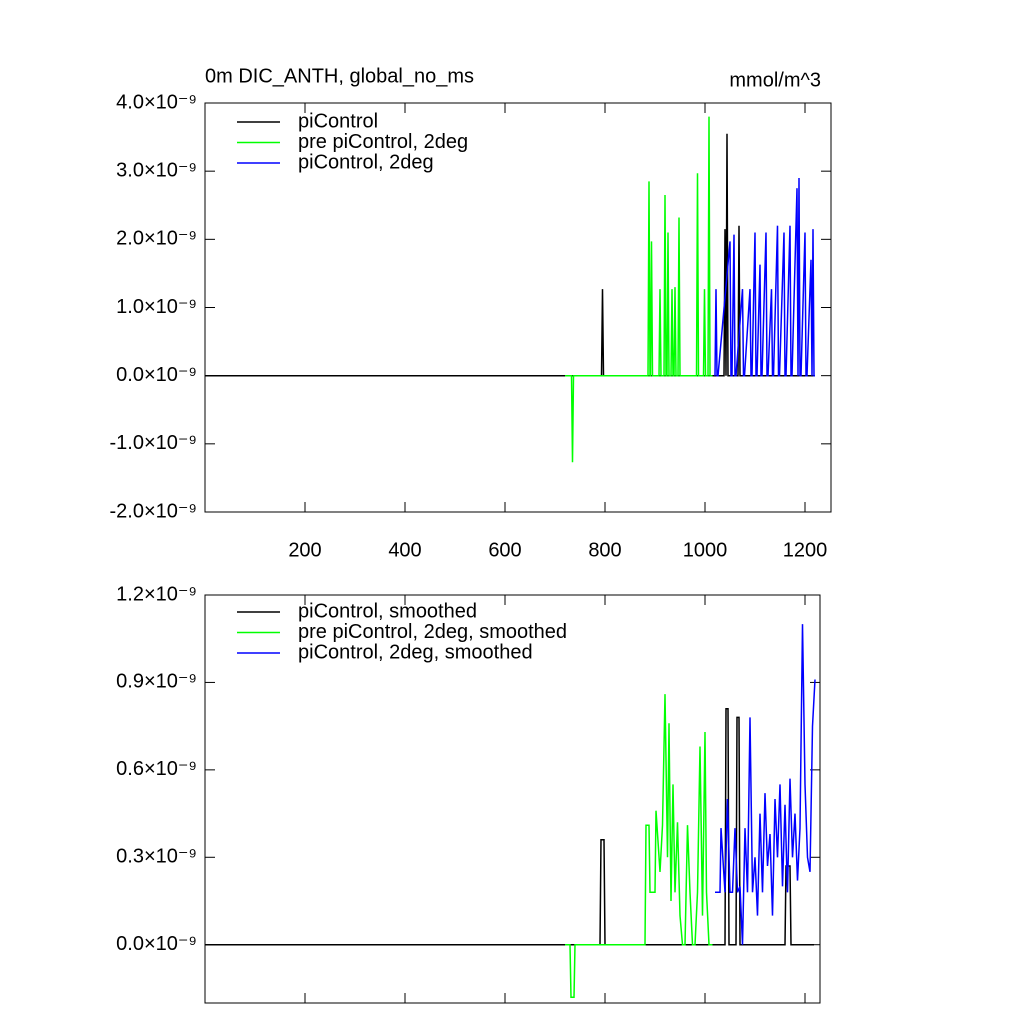 This screenshot has height=1024, width=1024. What do you see at coordinates (304, 550) in the screenshot?
I see `x-tick-label: 200` at bounding box center [304, 550].